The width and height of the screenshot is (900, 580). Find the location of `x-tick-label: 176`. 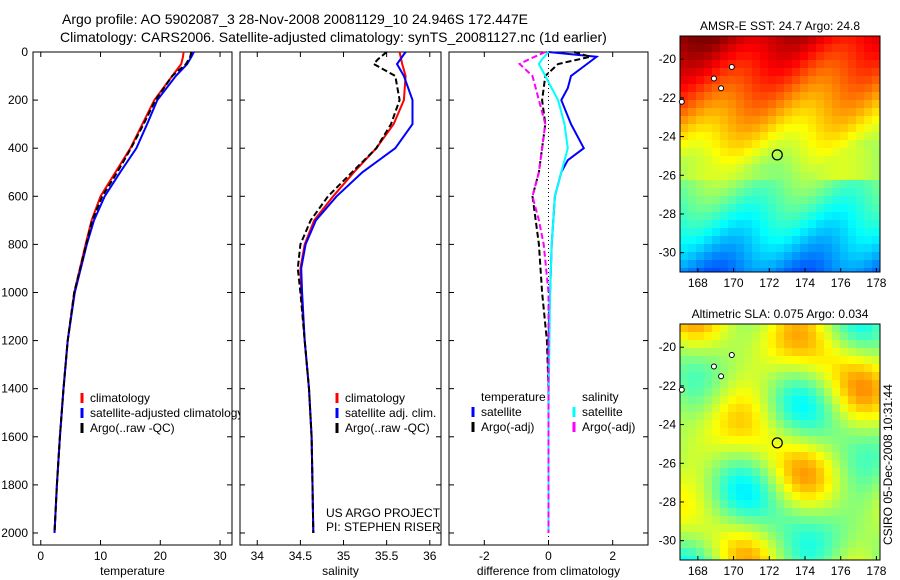

x-tick-label: 176 is located at coordinates (841, 283).